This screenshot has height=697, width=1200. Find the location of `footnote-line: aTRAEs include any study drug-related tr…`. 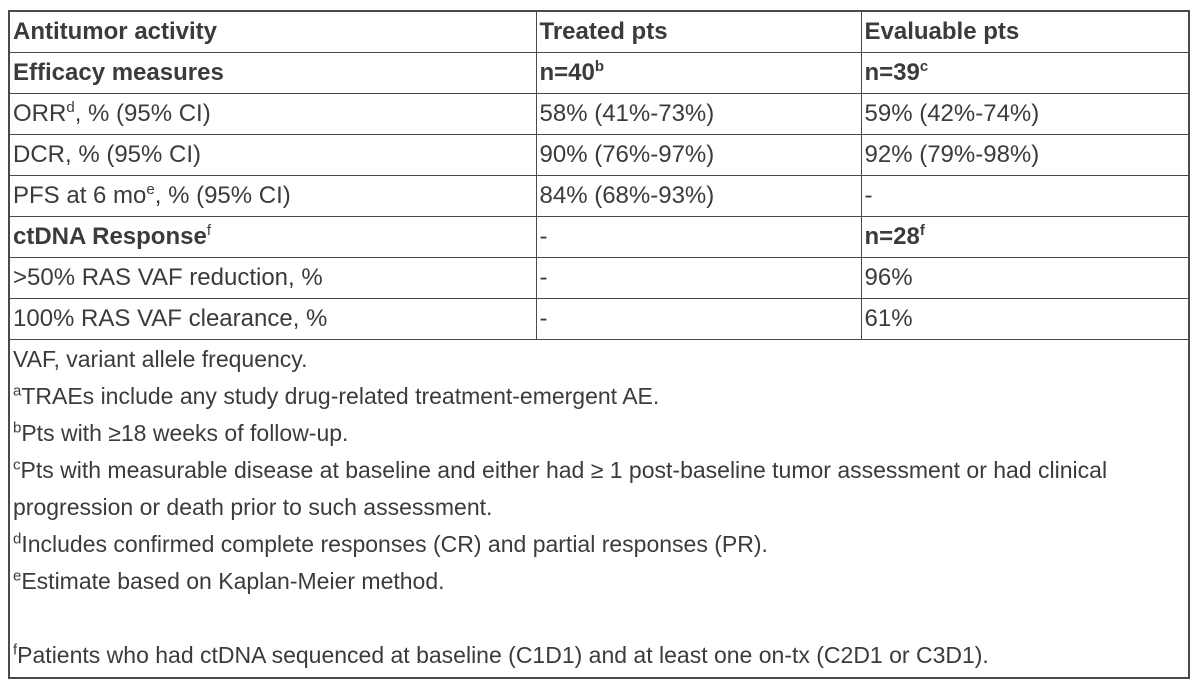

footnote-line: aTRAEs include any study drug-related tr… is located at coordinates (336, 395).